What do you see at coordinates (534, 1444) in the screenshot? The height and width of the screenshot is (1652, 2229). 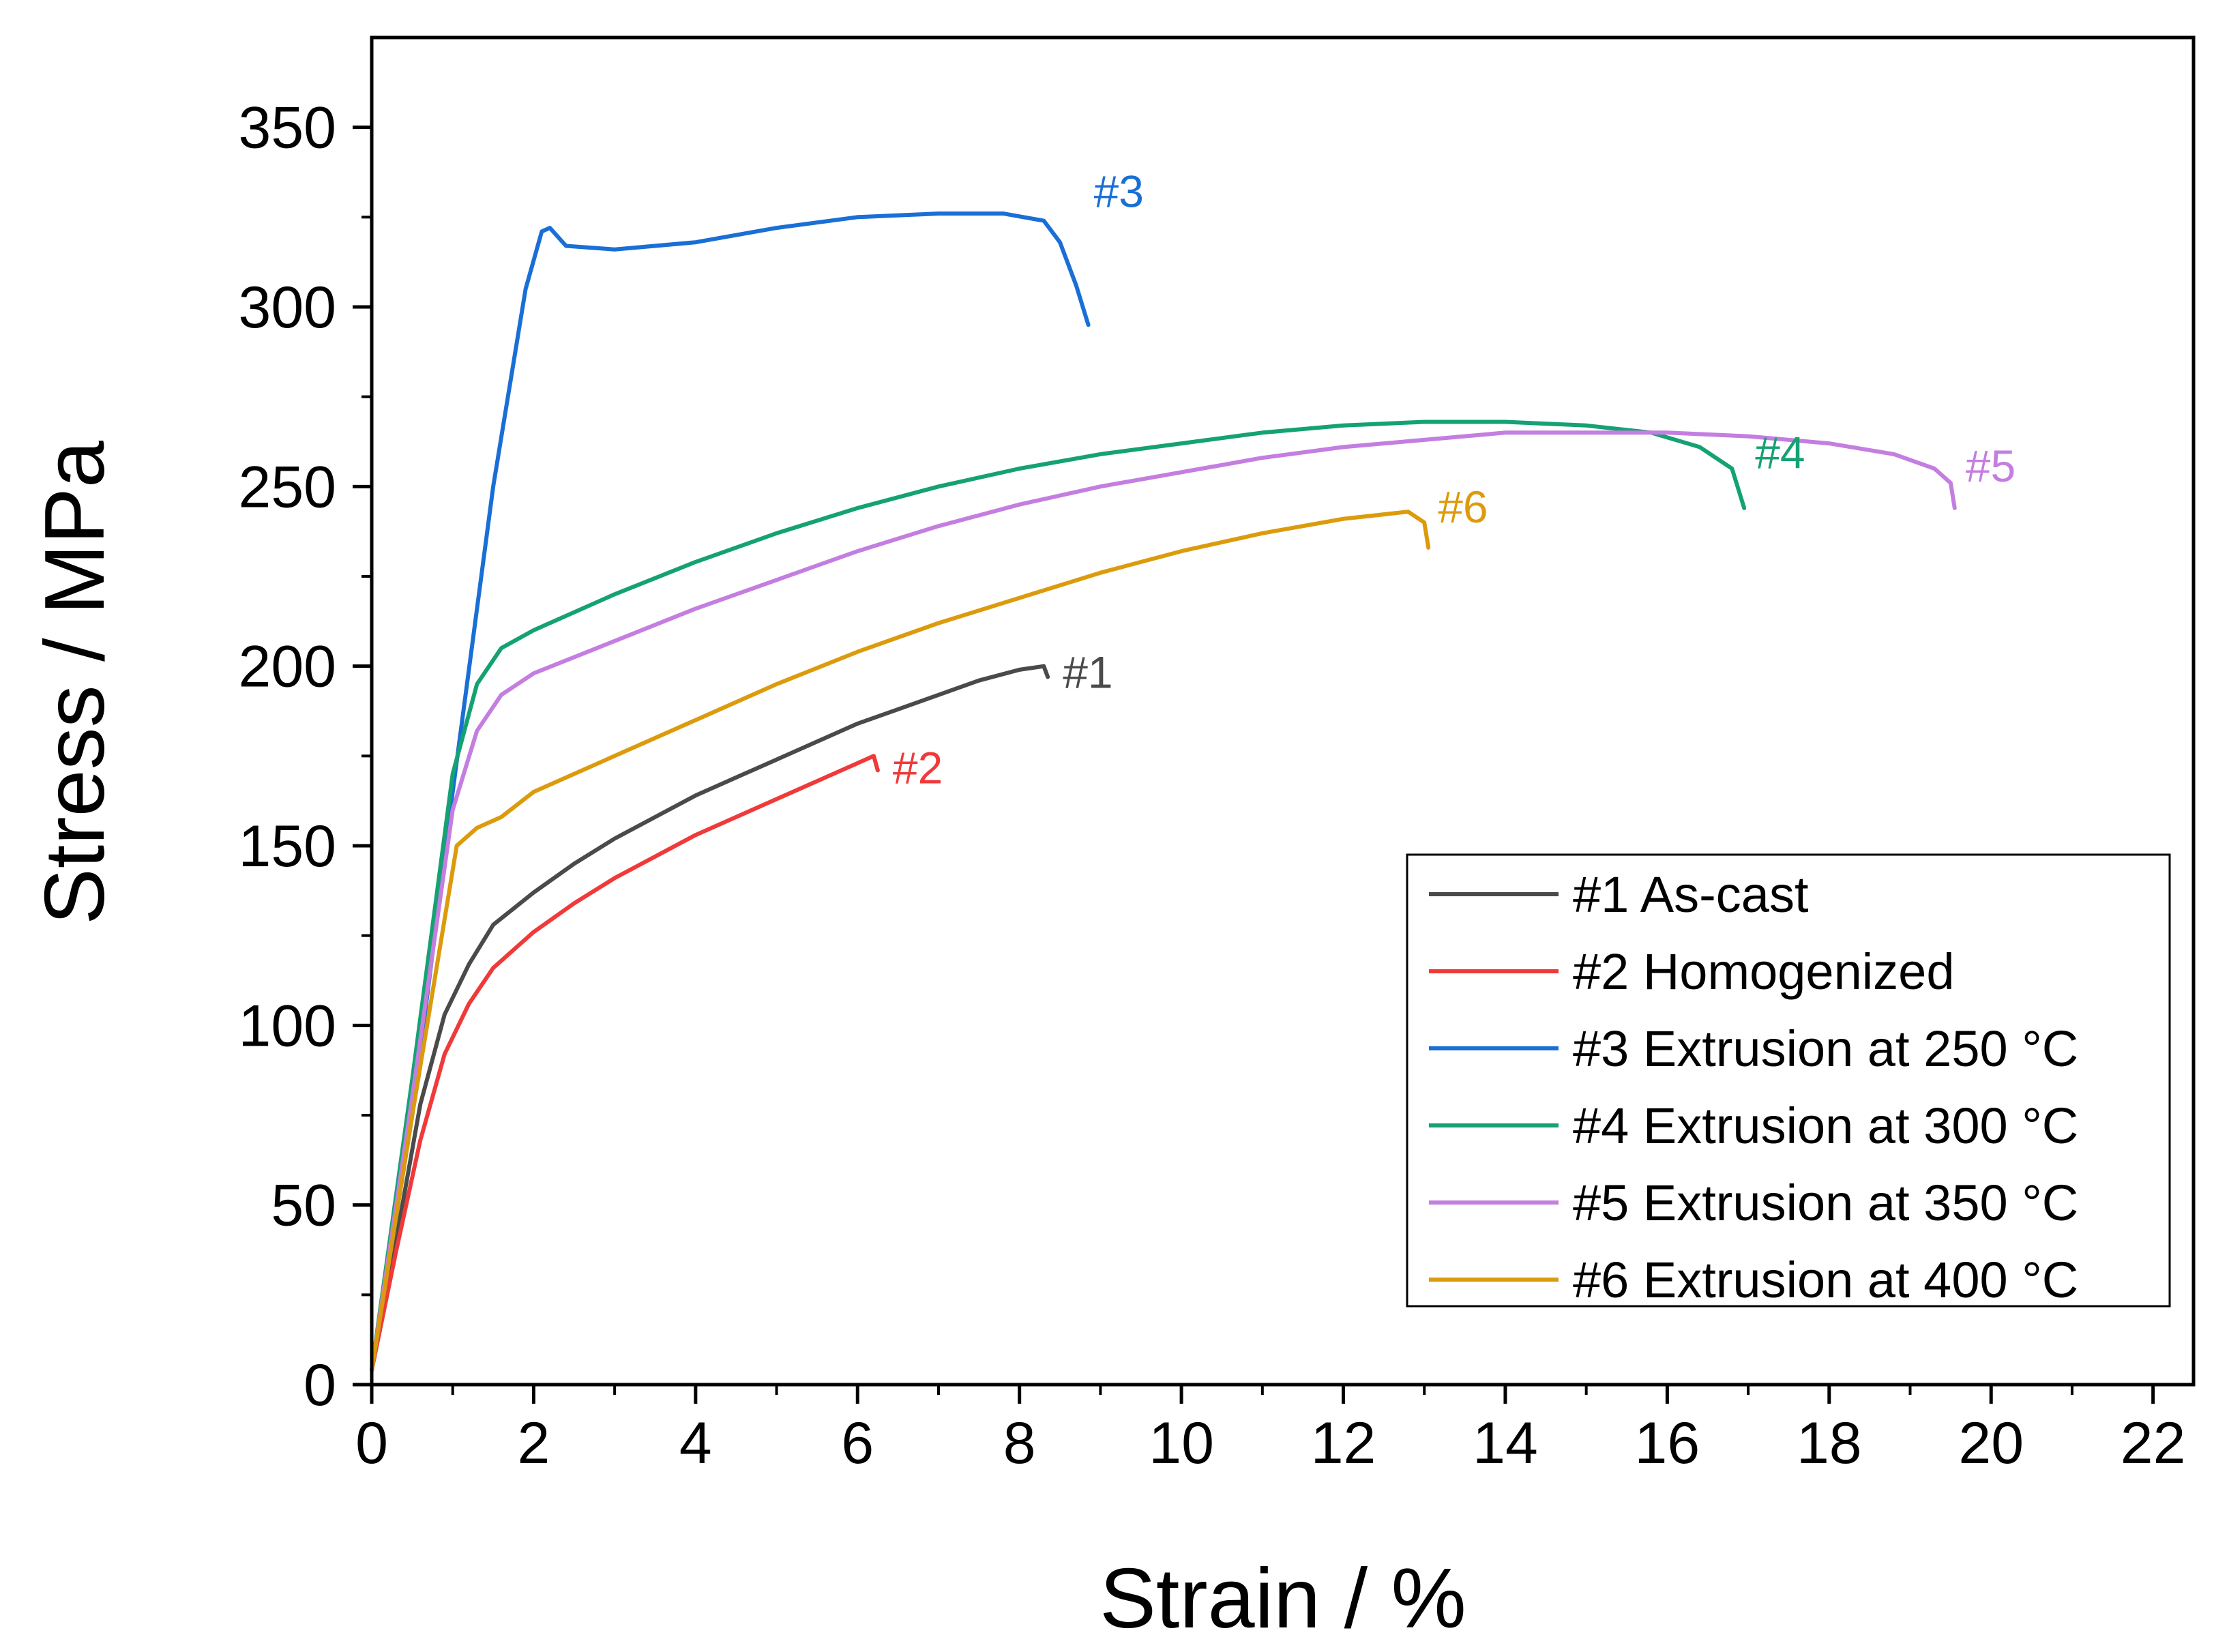 I see `x-tick-label: 2` at bounding box center [534, 1444].